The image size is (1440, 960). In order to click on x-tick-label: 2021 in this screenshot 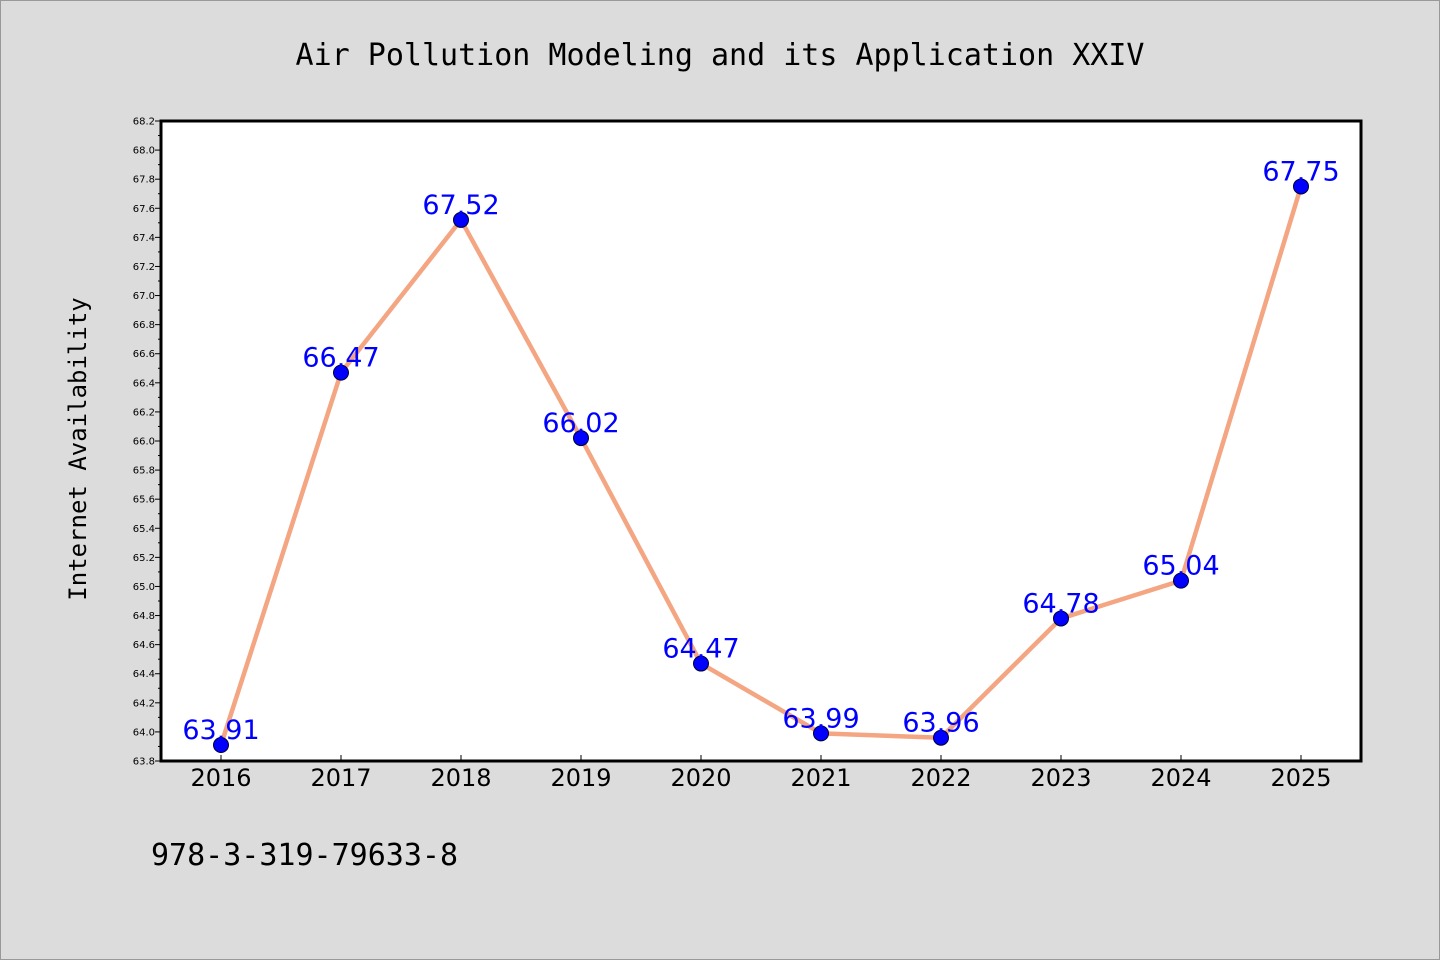, I will do `click(820, 778)`.